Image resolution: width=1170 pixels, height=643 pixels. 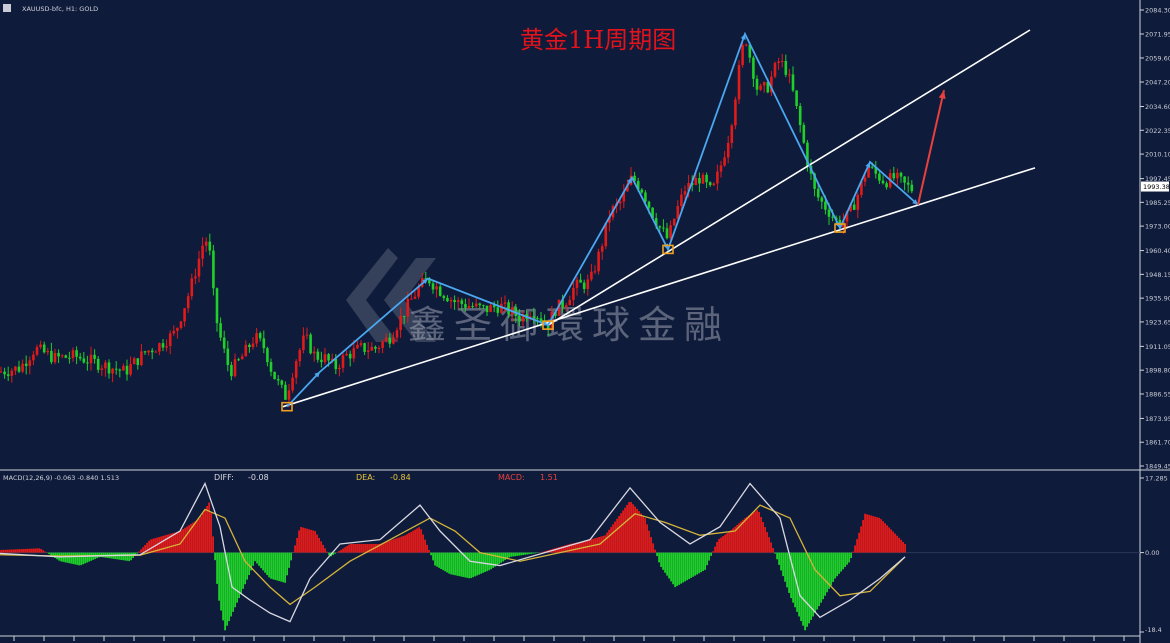 I want to click on macd-tick-label: 17.285, so click(x=1156, y=479).